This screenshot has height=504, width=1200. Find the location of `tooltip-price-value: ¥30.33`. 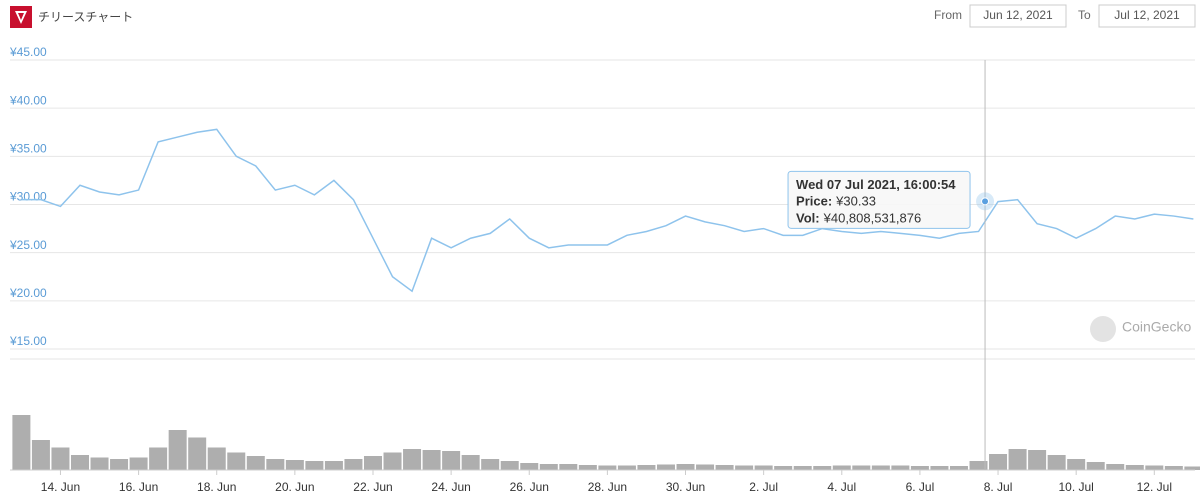

tooltip-price-value: ¥30.33 is located at coordinates (855, 201).